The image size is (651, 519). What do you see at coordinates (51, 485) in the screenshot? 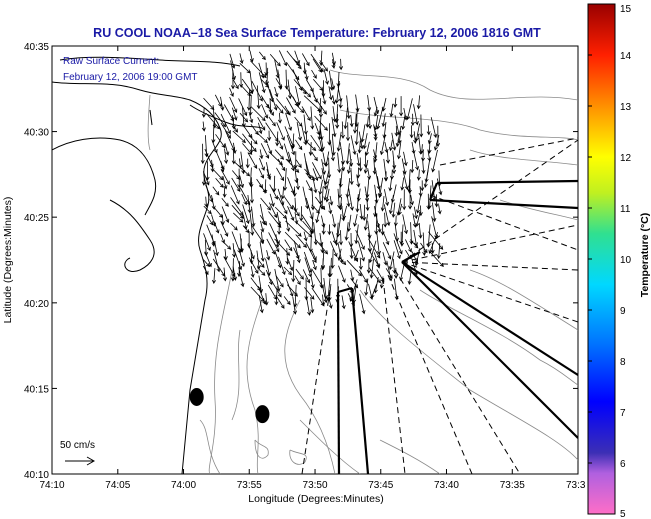
I see `x-tick-label: 74:10` at bounding box center [51, 485].